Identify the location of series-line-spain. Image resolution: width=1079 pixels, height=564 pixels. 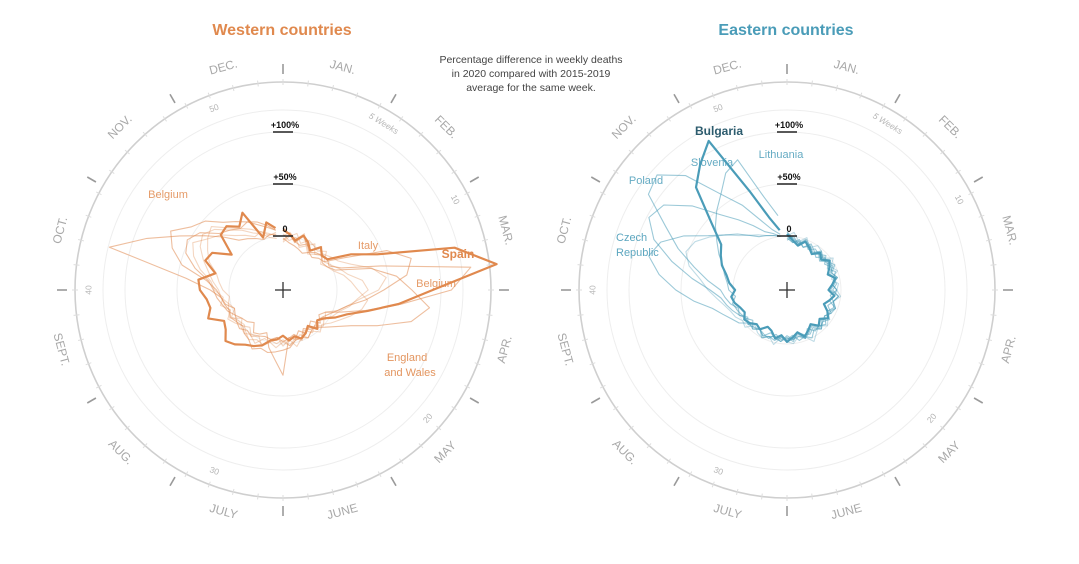
(347, 279).